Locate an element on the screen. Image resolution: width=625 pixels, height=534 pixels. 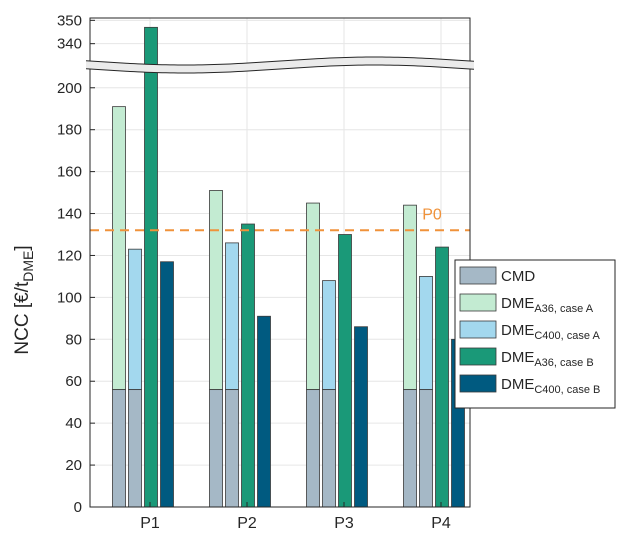
y-tick-label: 160 is located at coordinates (69, 172).